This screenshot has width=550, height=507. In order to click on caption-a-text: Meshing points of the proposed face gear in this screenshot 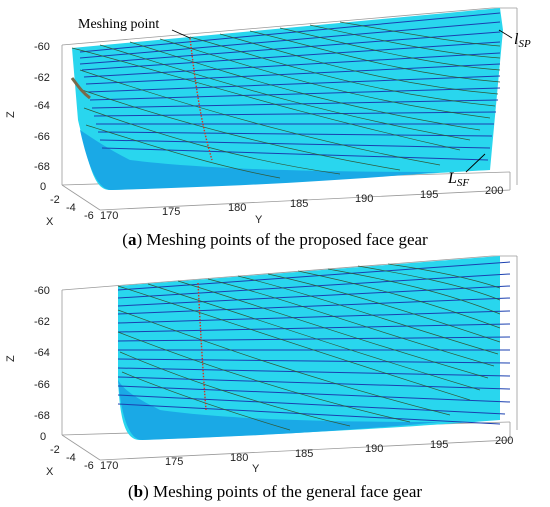, I will do `click(287, 239)`.